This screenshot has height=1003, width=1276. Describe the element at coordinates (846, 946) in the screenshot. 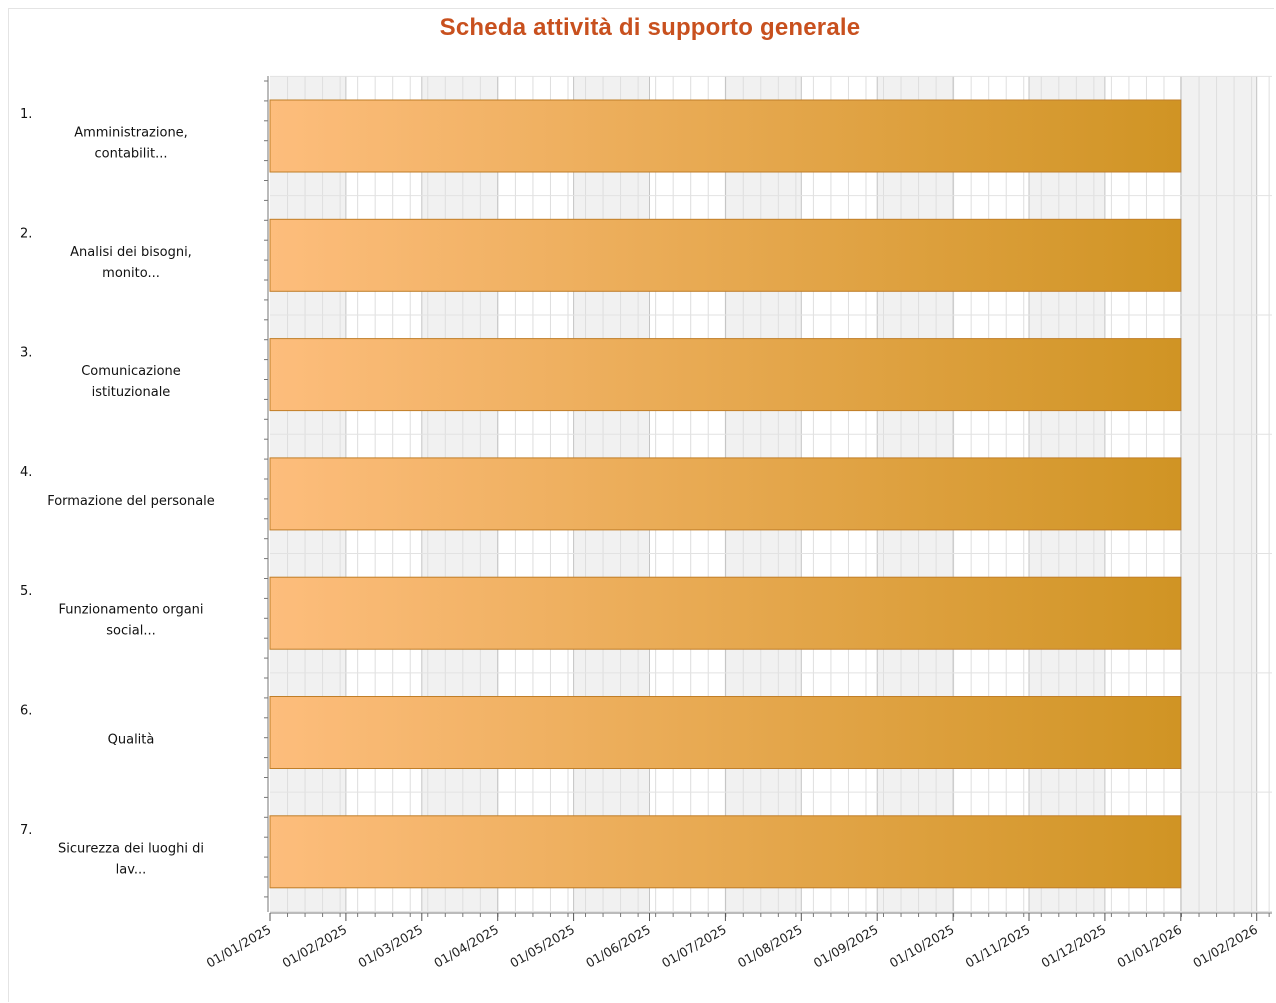

I see `x-tick-label: 01/09/2025` at that location.